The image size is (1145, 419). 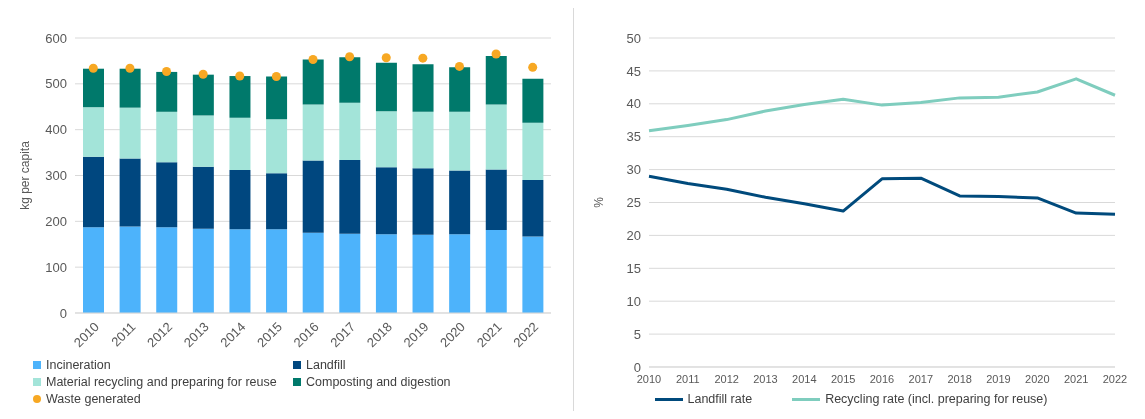 I want to click on y-tick-label: 400, so click(x=56, y=130).